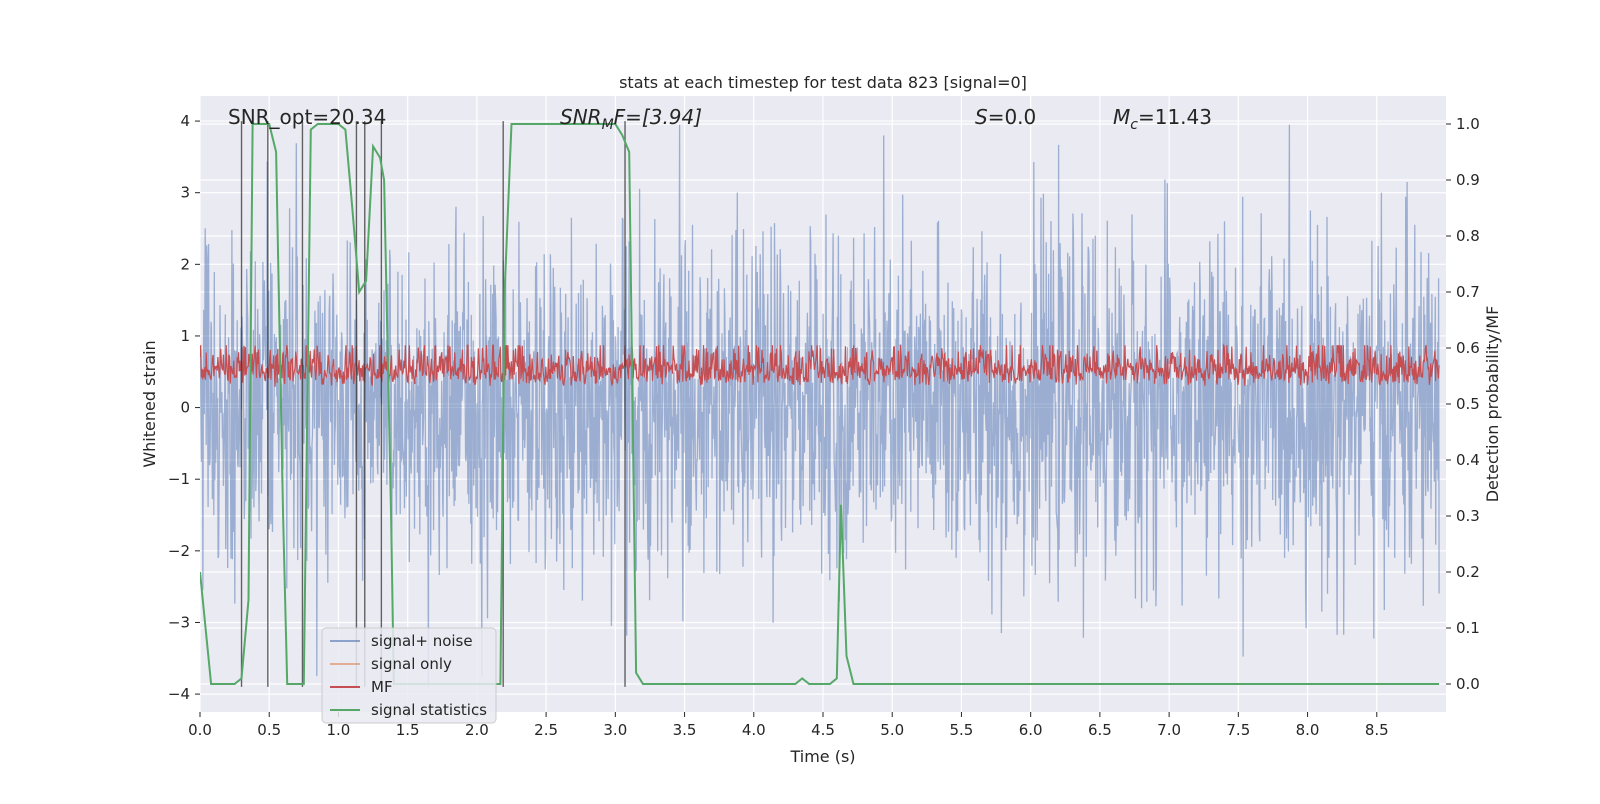  What do you see at coordinates (307, 117) in the screenshot?
I see `annotation-snr-opt: SNR_opt=20.34` at bounding box center [307, 117].